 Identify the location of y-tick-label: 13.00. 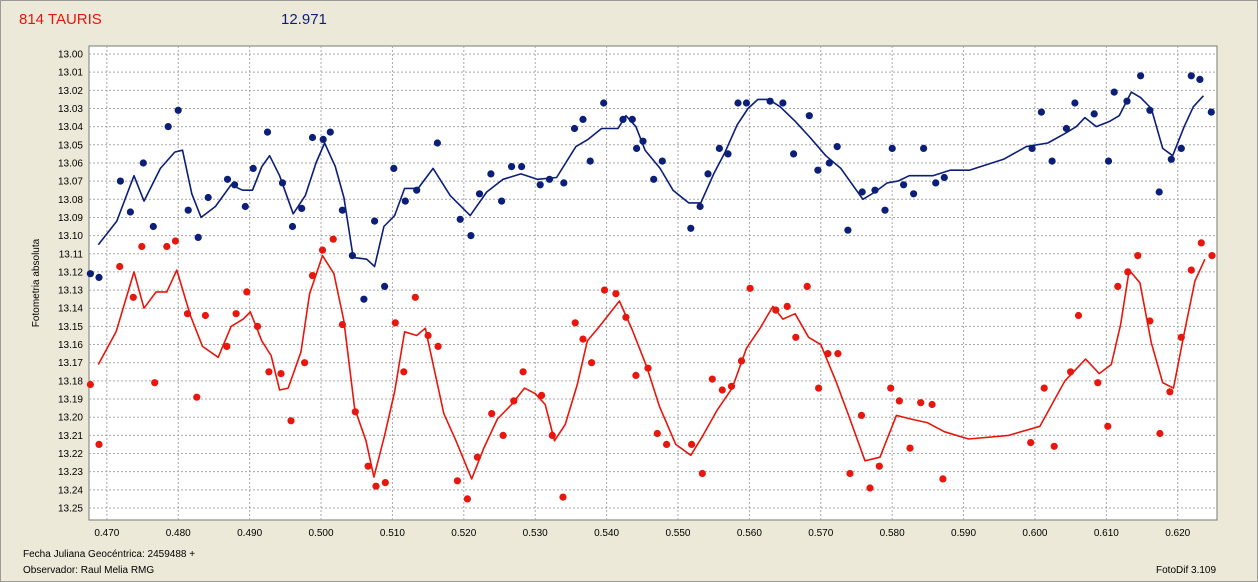
(70, 55).